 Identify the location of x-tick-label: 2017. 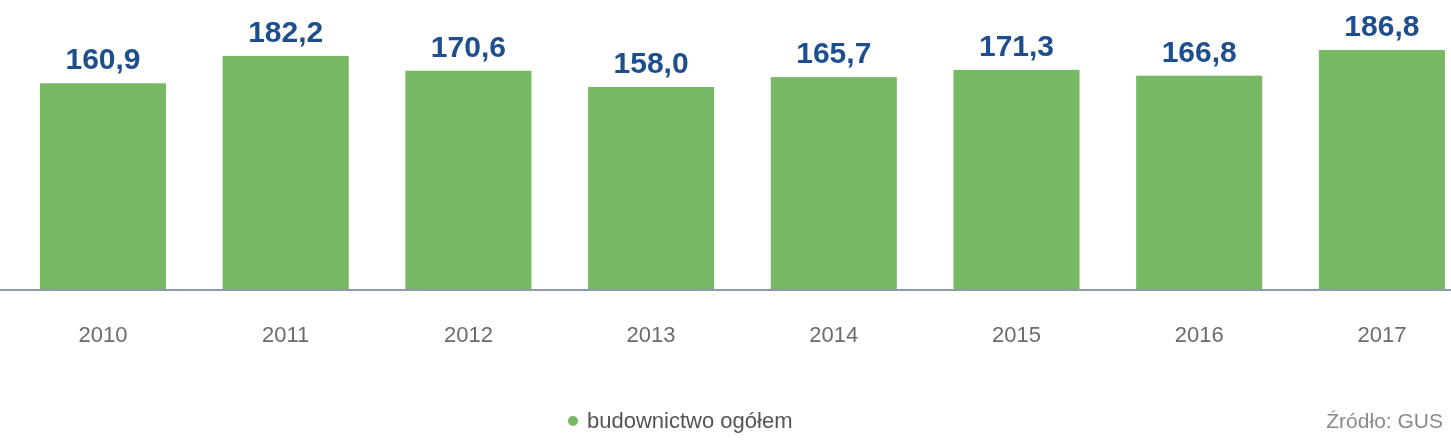
(1382, 334).